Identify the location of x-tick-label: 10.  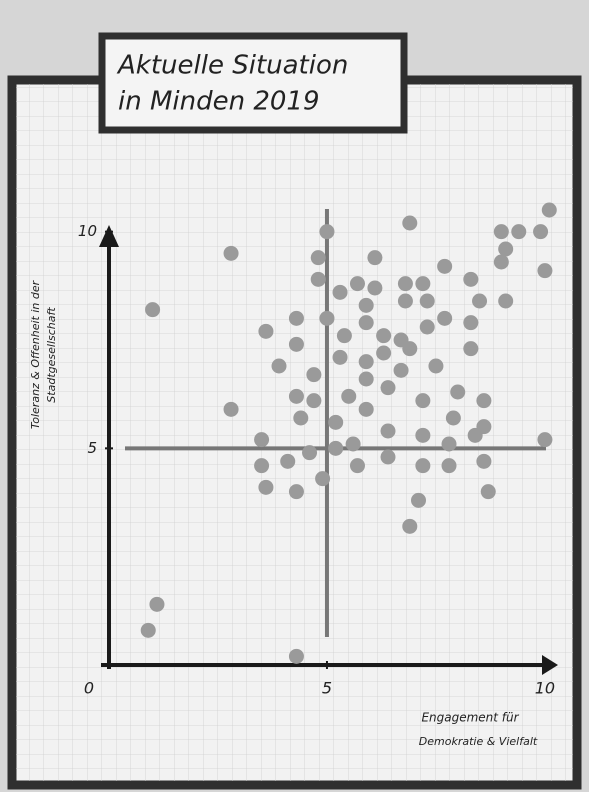
(545, 688).